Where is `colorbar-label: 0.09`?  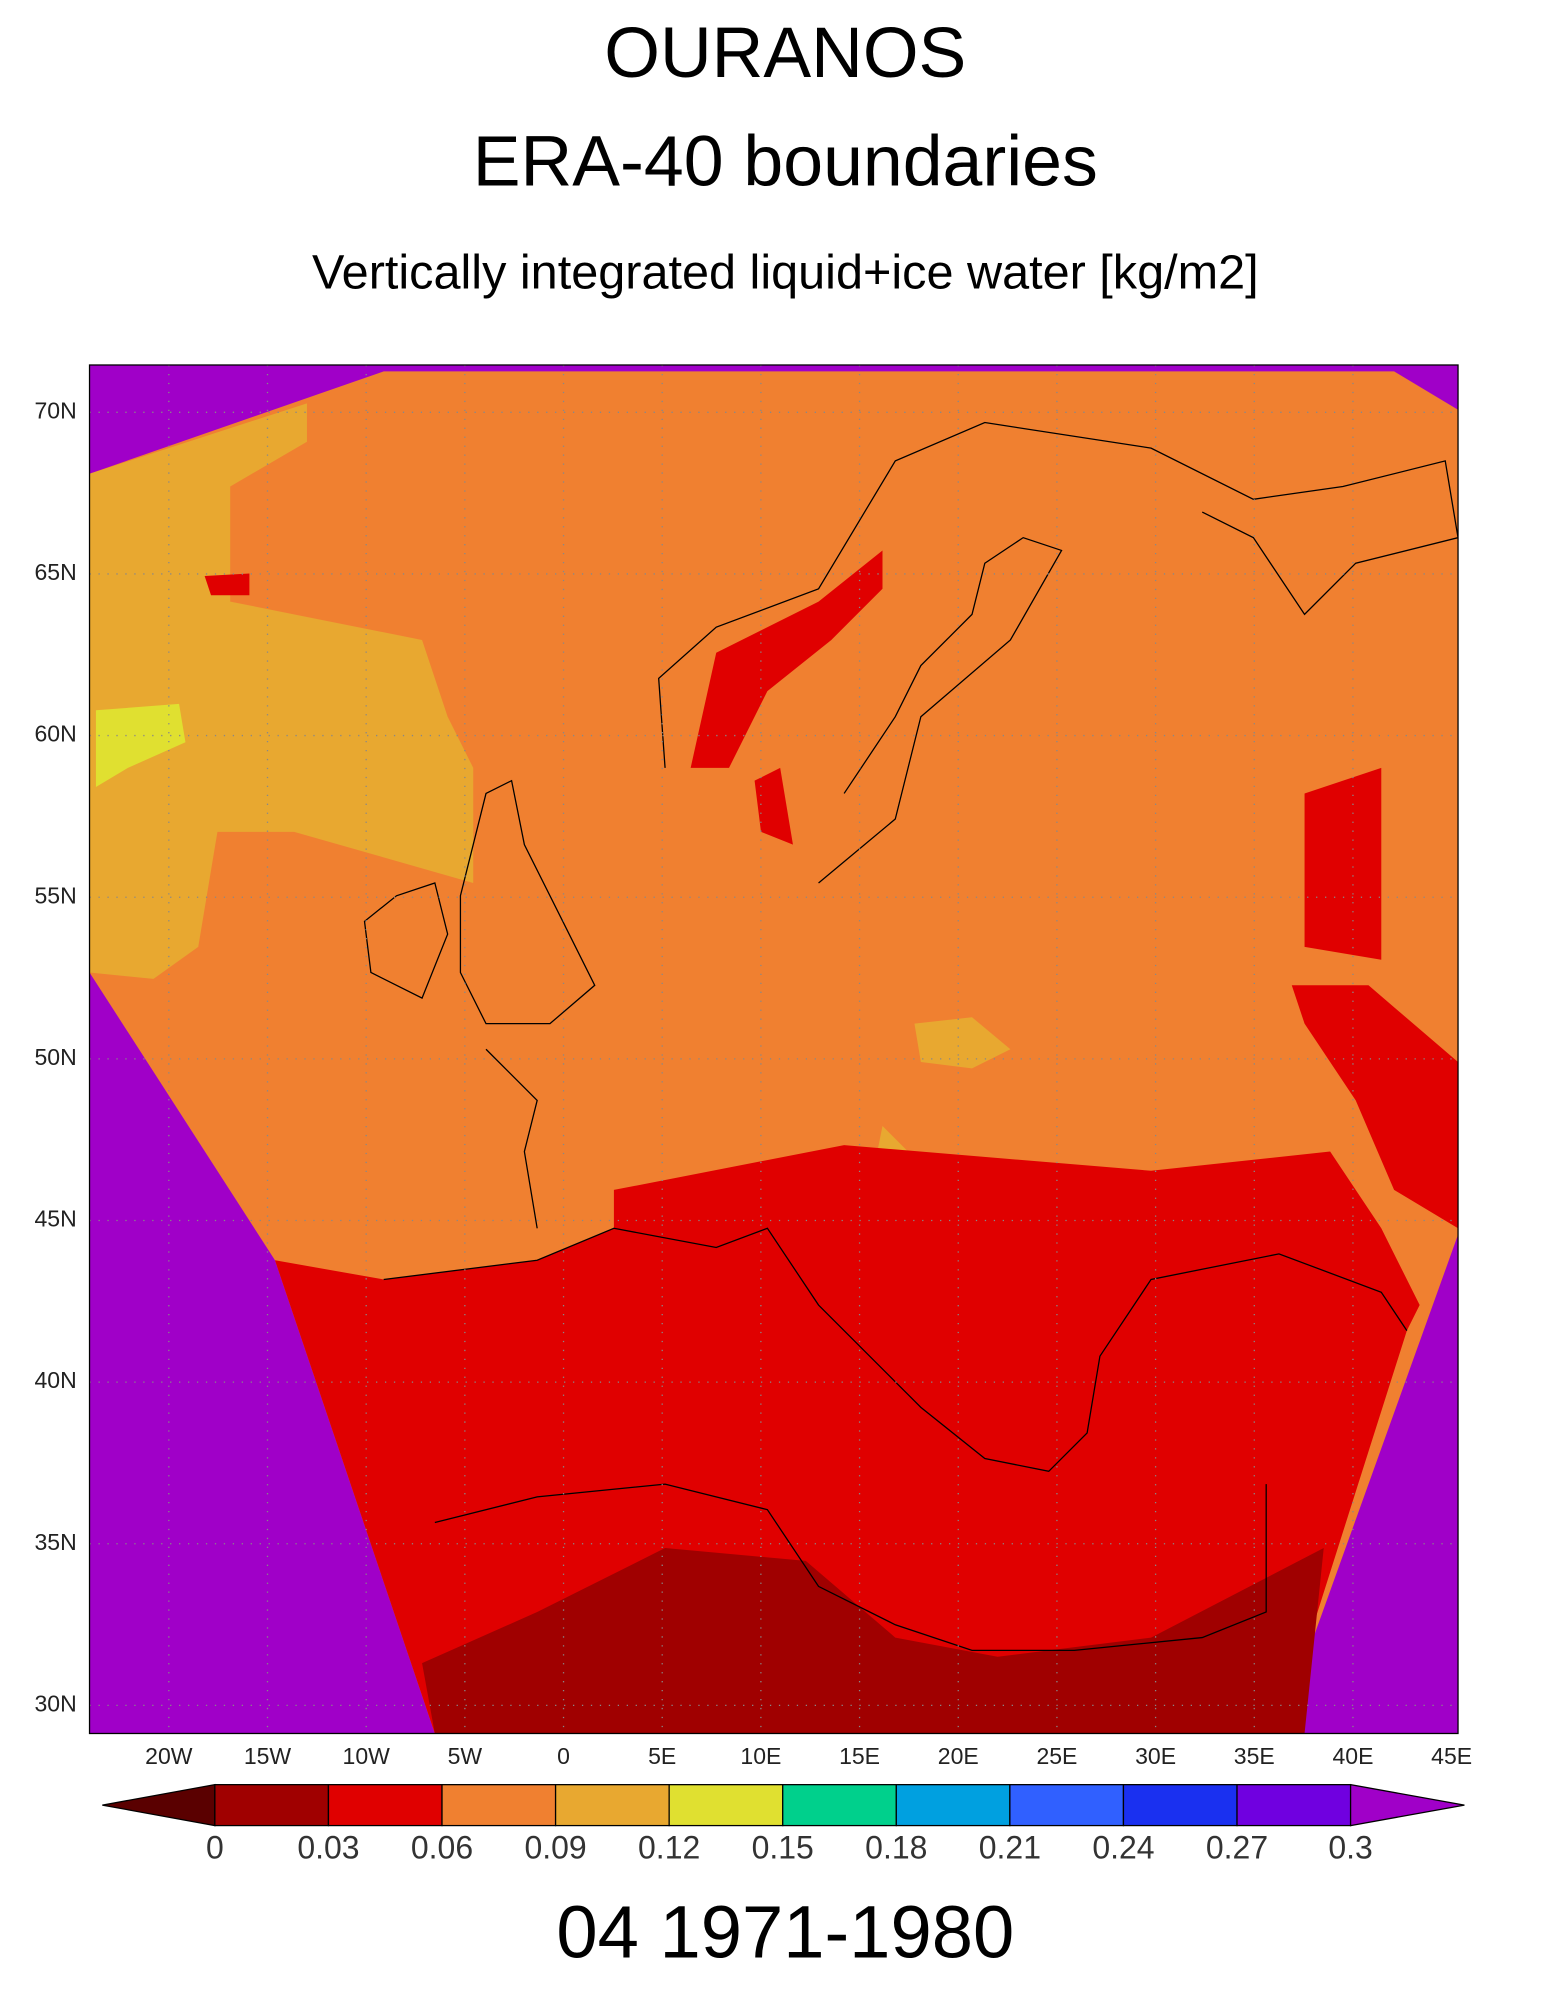 colorbar-label: 0.09 is located at coordinates (555, 1847).